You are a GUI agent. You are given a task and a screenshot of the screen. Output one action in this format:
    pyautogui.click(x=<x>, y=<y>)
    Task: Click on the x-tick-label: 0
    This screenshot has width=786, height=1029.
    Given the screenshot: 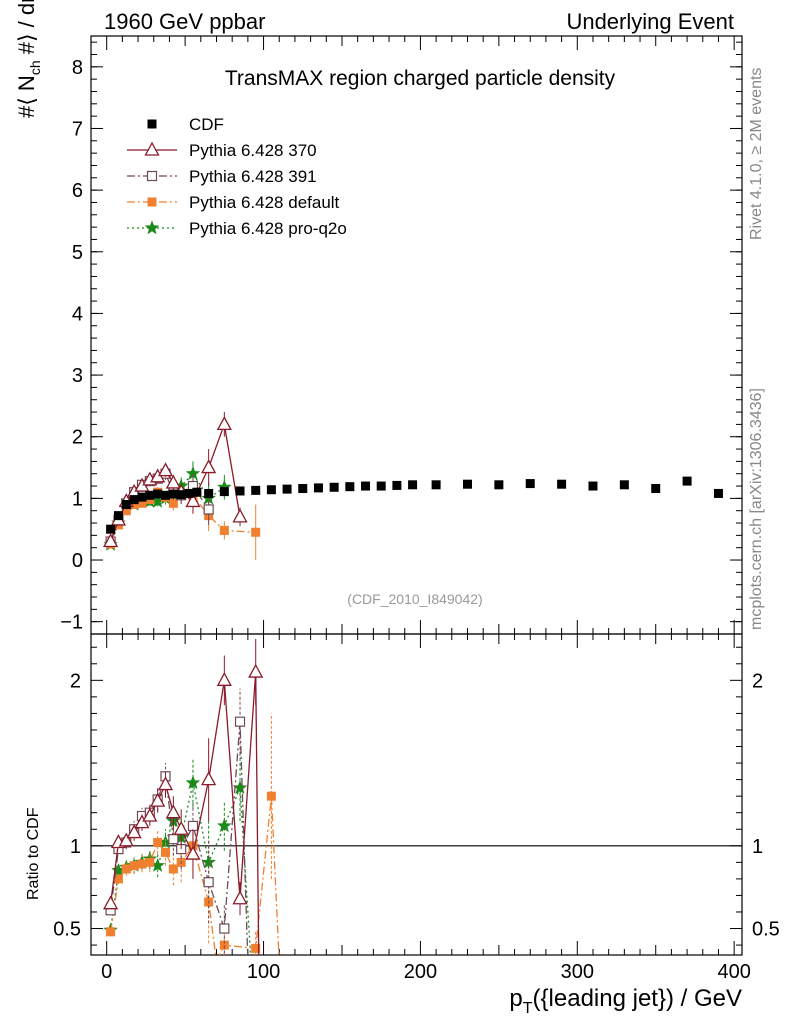 What is the action you would take?
    pyautogui.click(x=106, y=972)
    